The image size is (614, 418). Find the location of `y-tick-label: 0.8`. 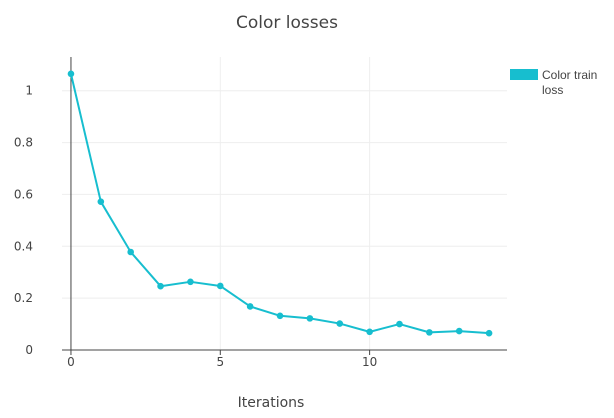

y-tick-label: 0.8 is located at coordinates (23, 143).